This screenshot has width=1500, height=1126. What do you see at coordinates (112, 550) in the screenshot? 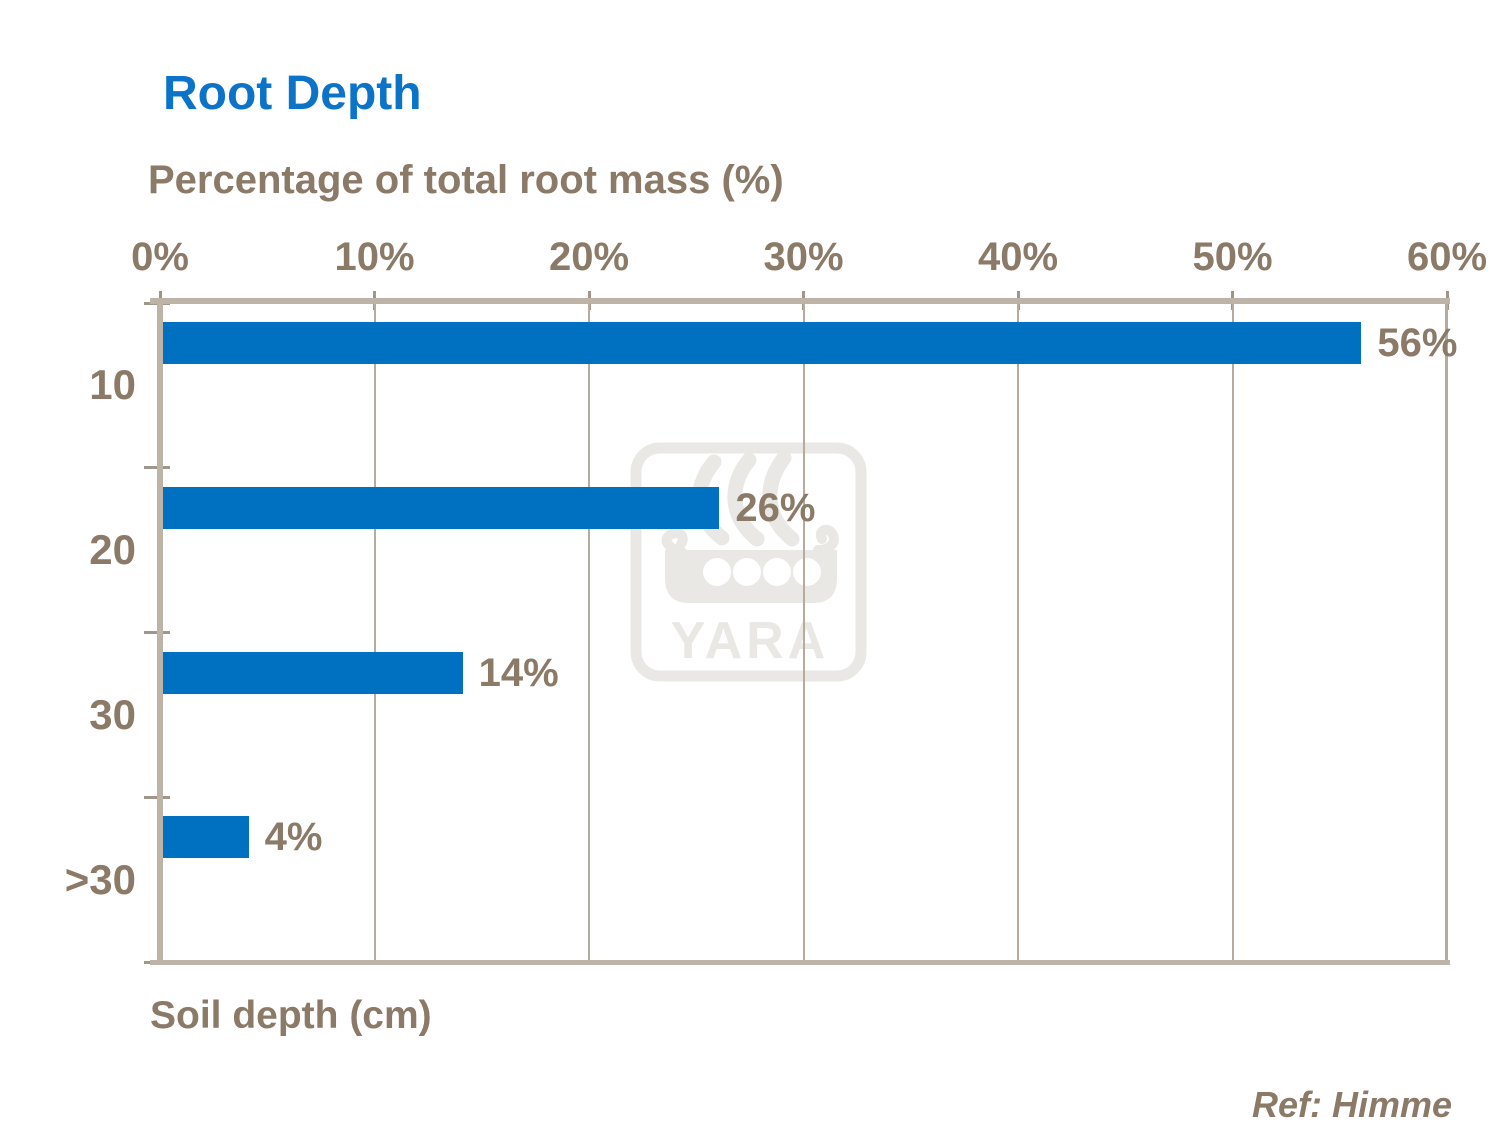
I see `category-label: 20` at bounding box center [112, 550].